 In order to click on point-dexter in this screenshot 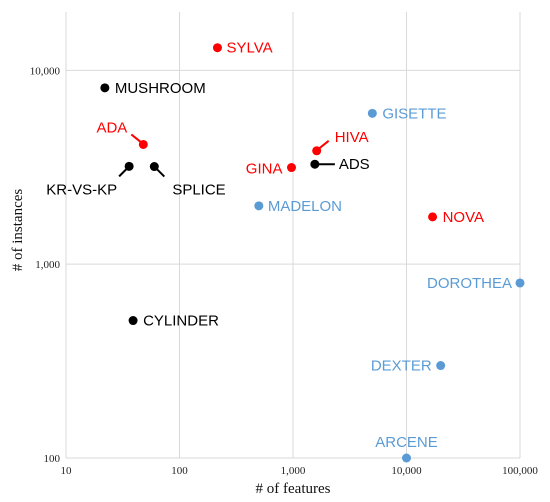, I will do `click(441, 366)`.